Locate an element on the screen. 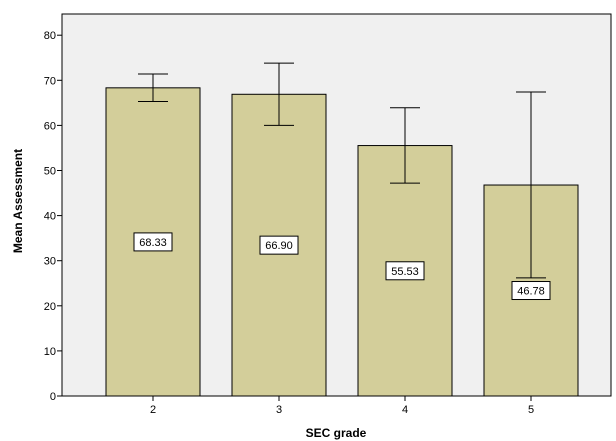 The image size is (616, 441). data-label-2: 68.33 is located at coordinates (153, 243).